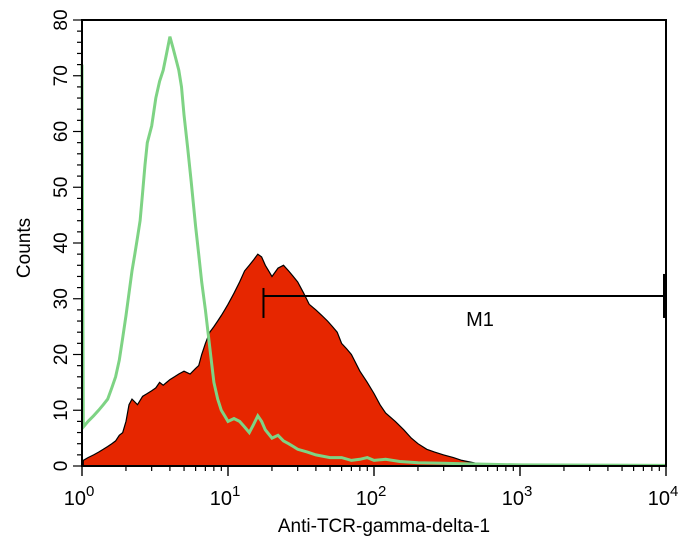 The image size is (693, 540). Describe the element at coordinates (79, 496) in the screenshot. I see `x-tick-label: 10⁰` at that location.